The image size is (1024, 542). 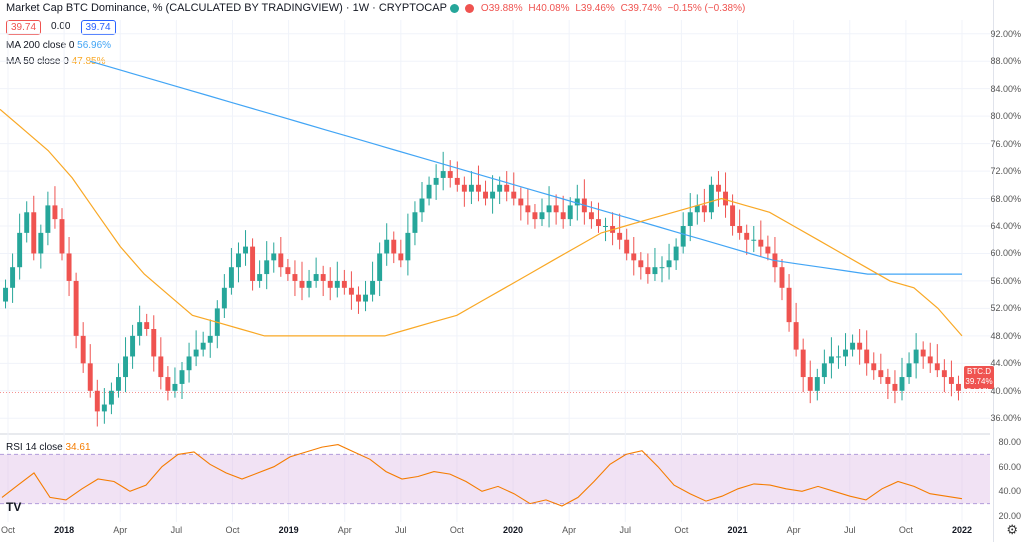 What do you see at coordinates (1005, 253) in the screenshot?
I see `price-tick-label: 60.00%` at bounding box center [1005, 253].